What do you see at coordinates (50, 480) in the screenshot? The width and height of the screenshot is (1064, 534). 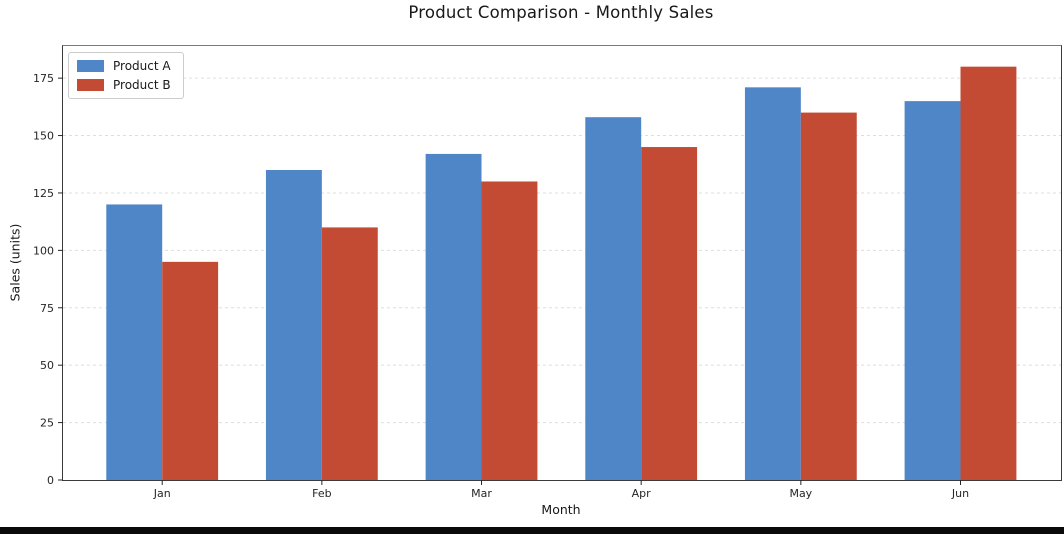 I see `y-tick-label-0: 0` at bounding box center [50, 480].